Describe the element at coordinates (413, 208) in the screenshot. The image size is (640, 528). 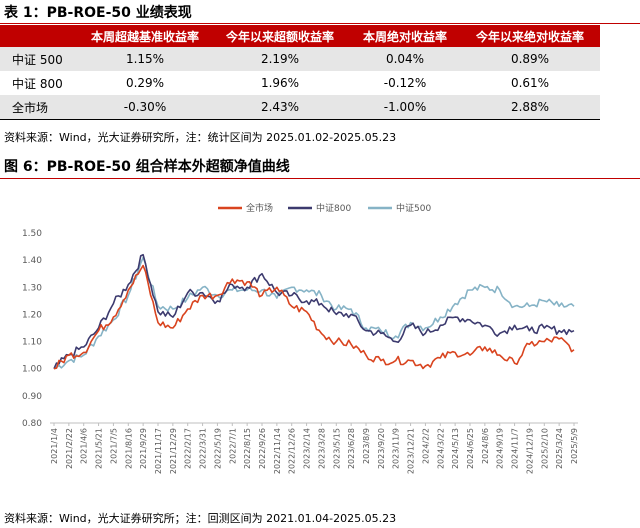
I see `legend-label: 中证500` at that location.